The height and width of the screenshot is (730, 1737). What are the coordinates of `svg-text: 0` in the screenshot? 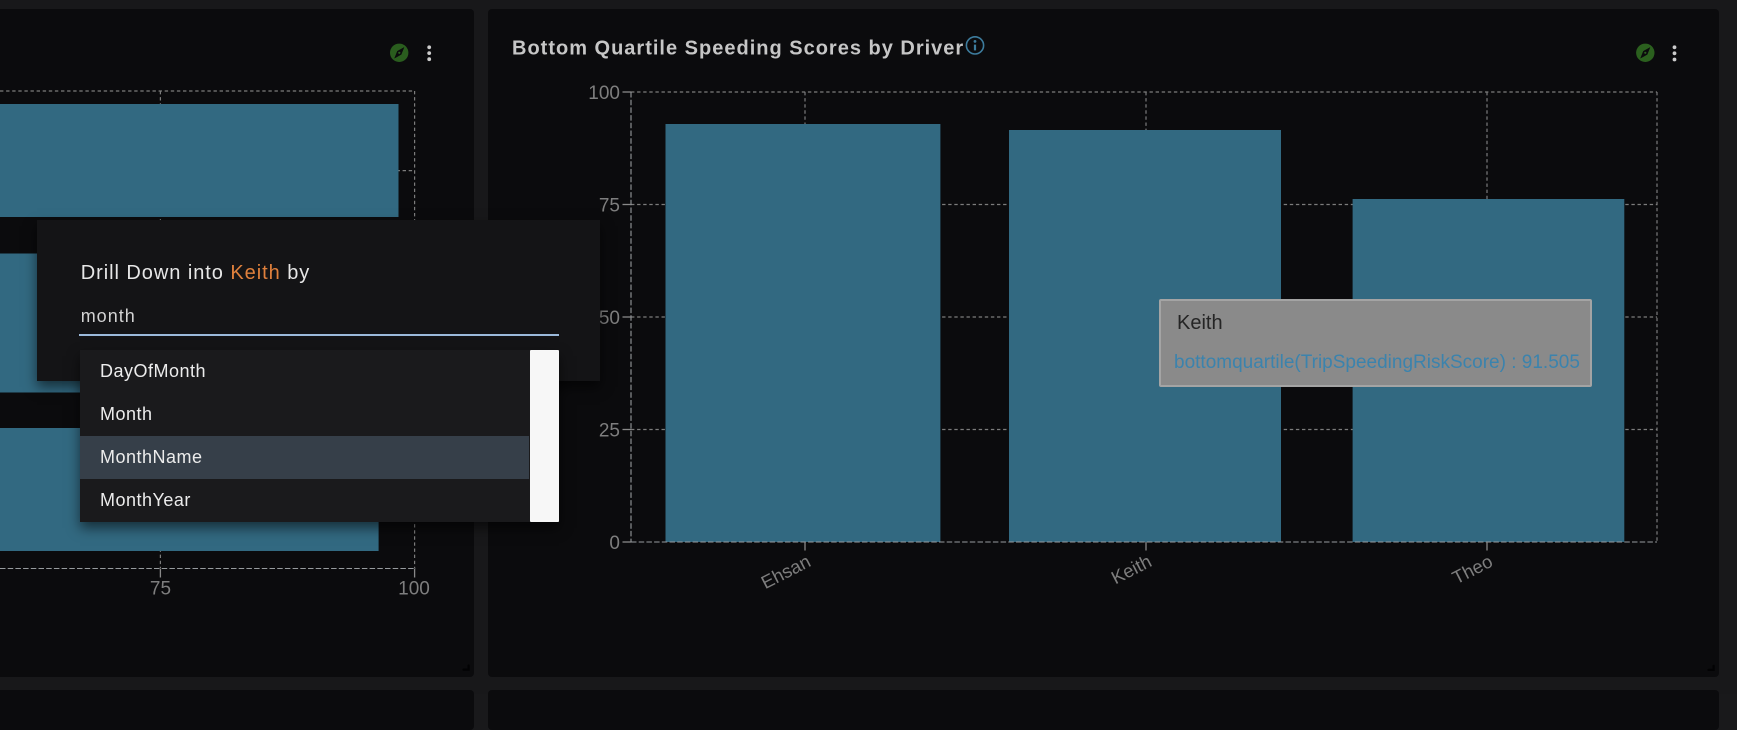 It's located at (614, 543).